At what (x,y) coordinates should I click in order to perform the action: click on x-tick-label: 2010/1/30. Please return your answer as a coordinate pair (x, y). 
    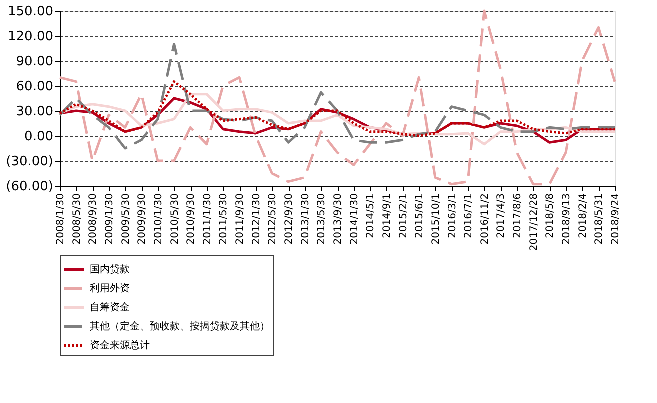
    Looking at the image, I should click on (158, 219).